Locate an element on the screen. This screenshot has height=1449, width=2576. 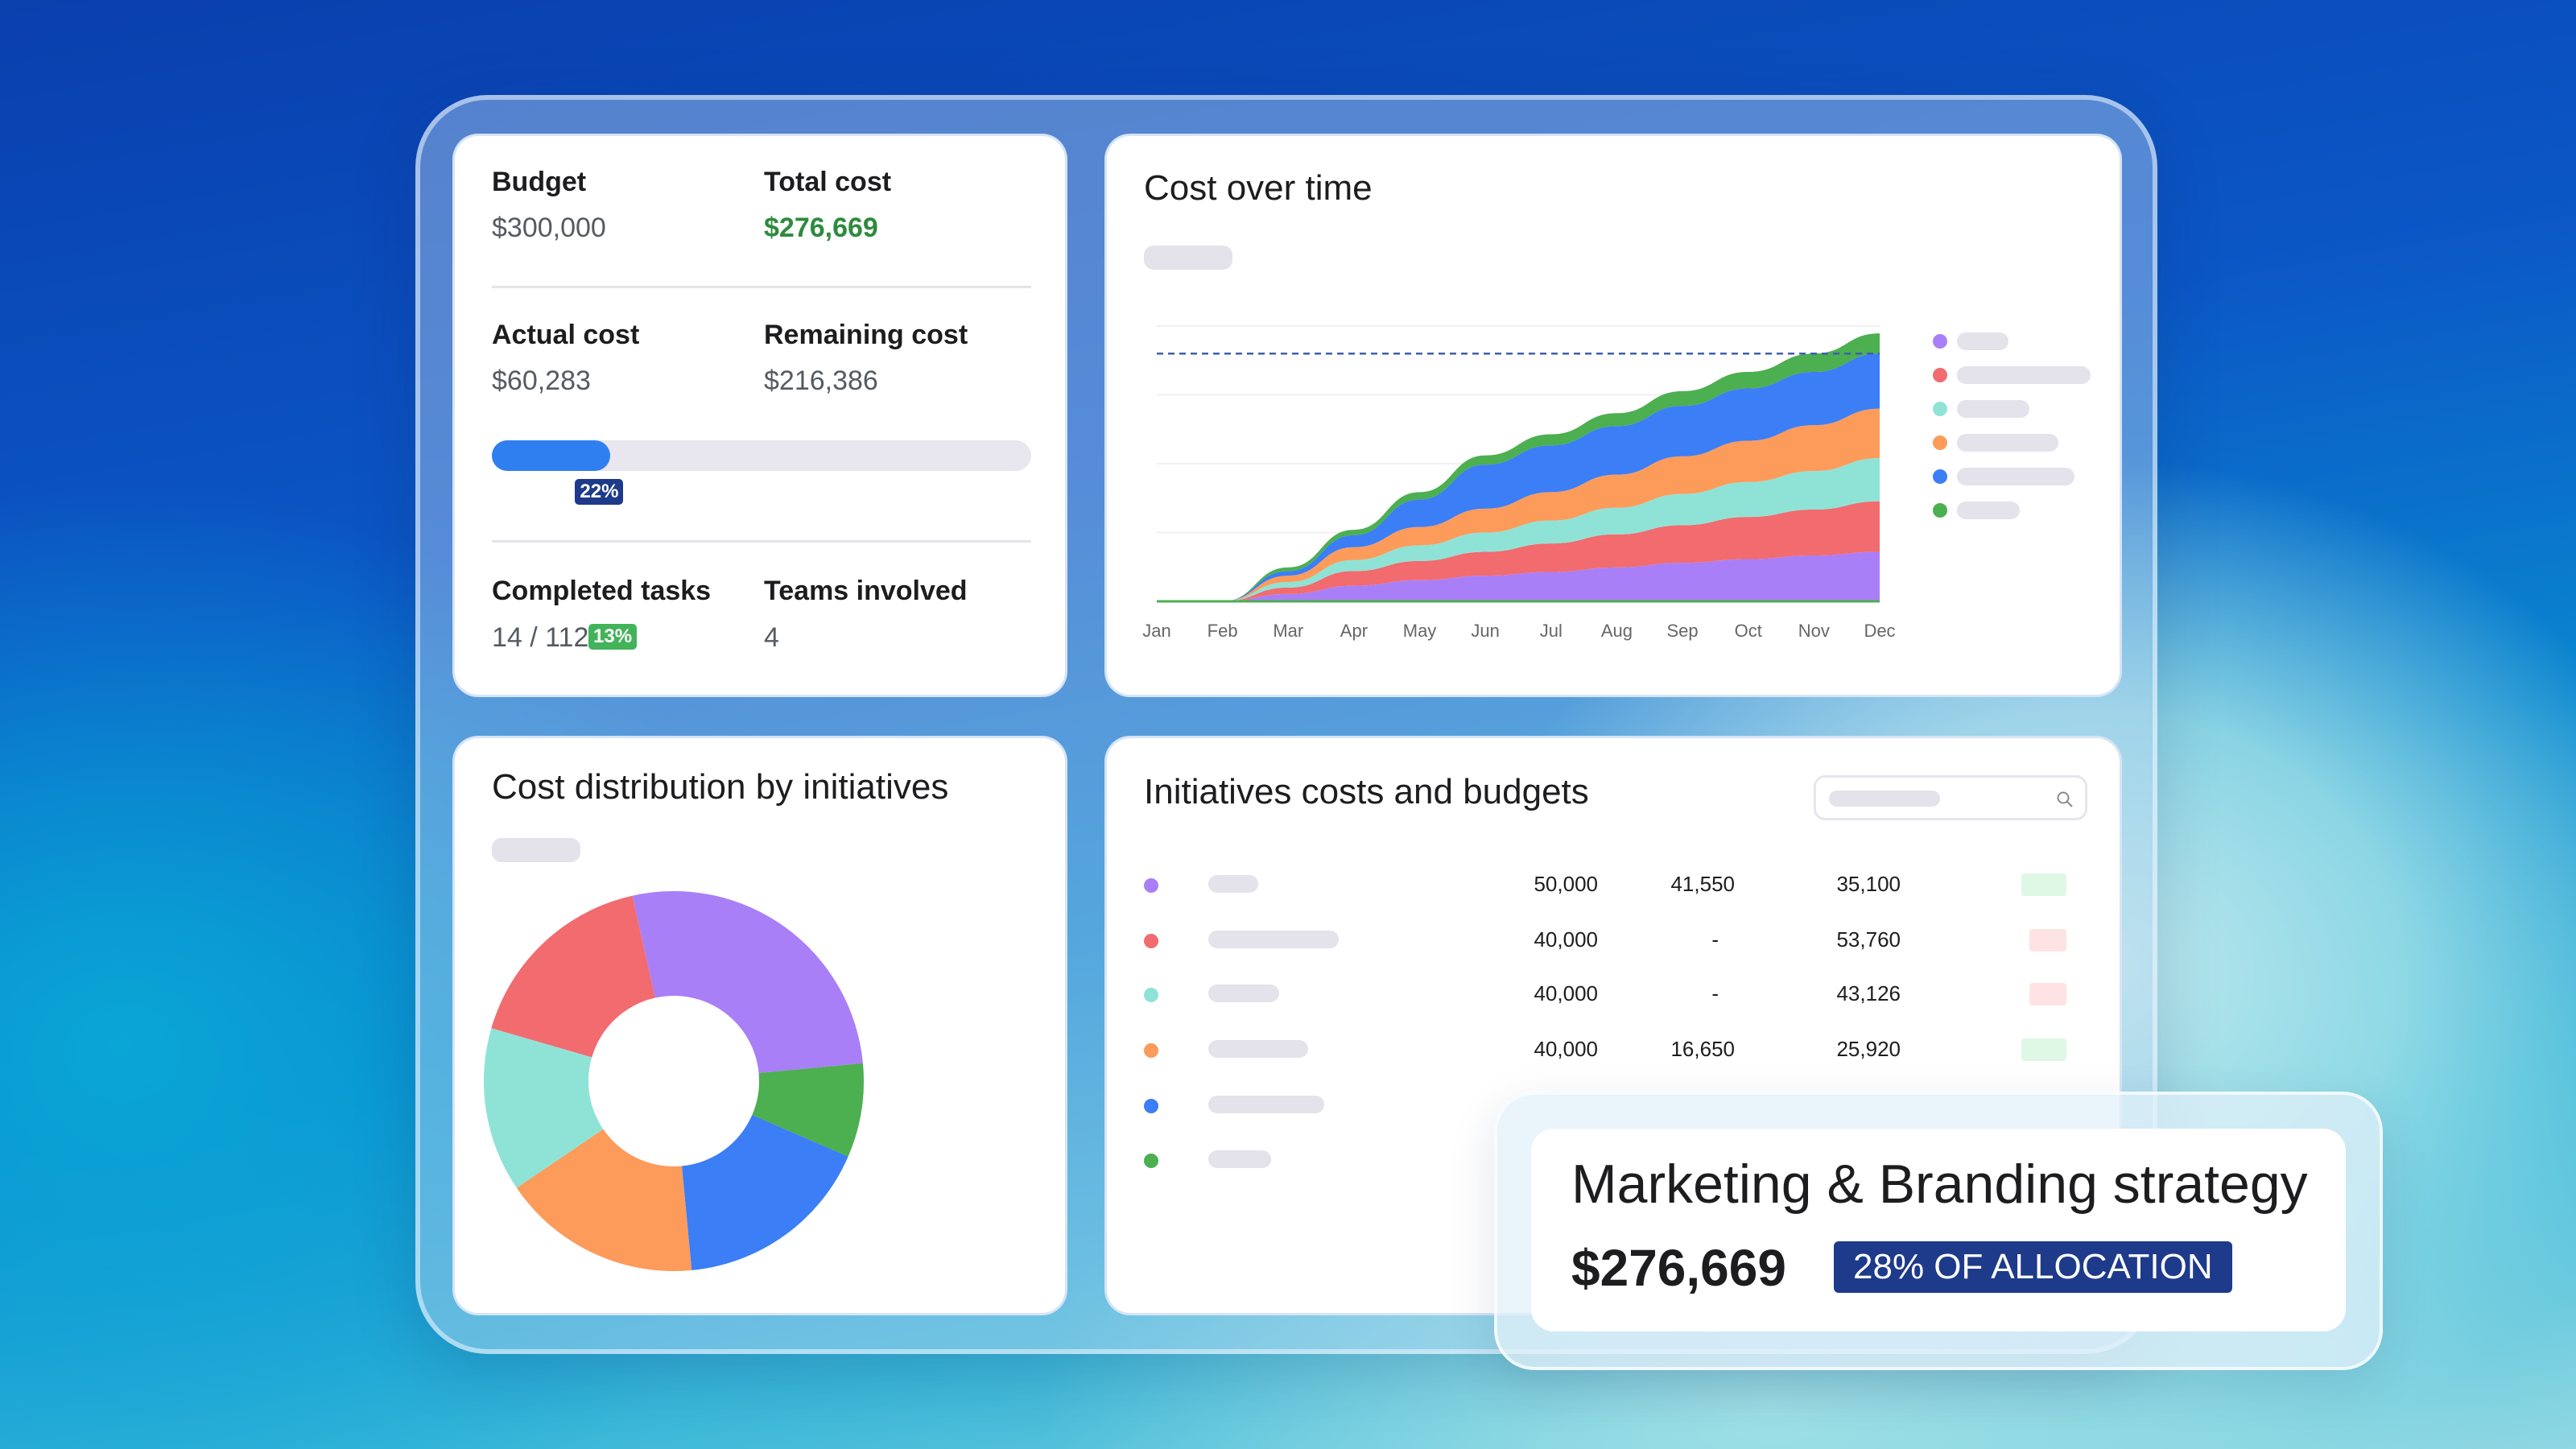
row-actual: 41,550 is located at coordinates (1702, 884).